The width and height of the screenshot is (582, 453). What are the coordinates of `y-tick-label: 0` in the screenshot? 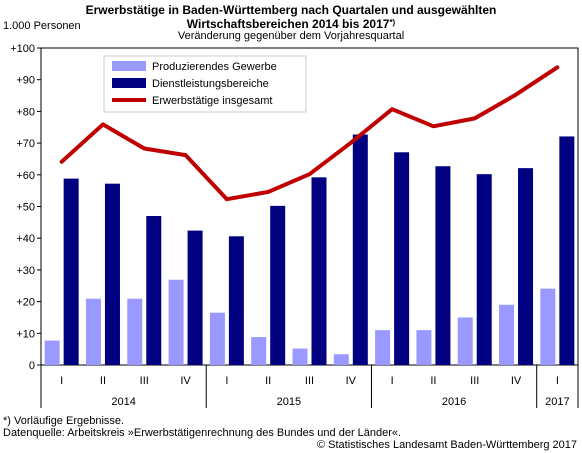 It's located at (32, 366).